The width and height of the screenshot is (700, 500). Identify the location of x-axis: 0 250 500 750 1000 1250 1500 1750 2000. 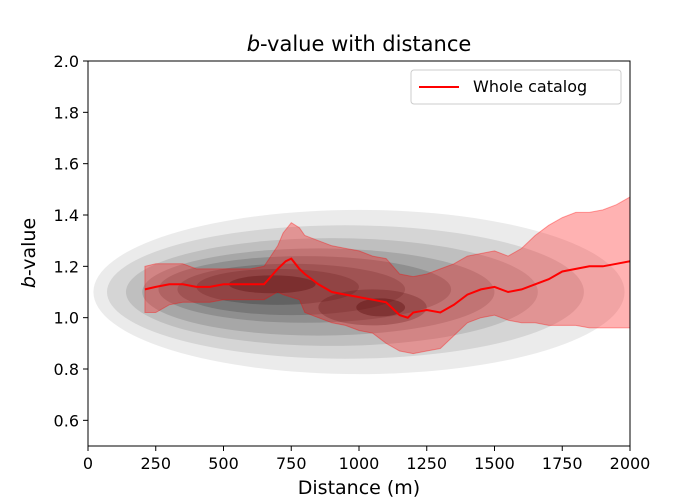
(366, 459).